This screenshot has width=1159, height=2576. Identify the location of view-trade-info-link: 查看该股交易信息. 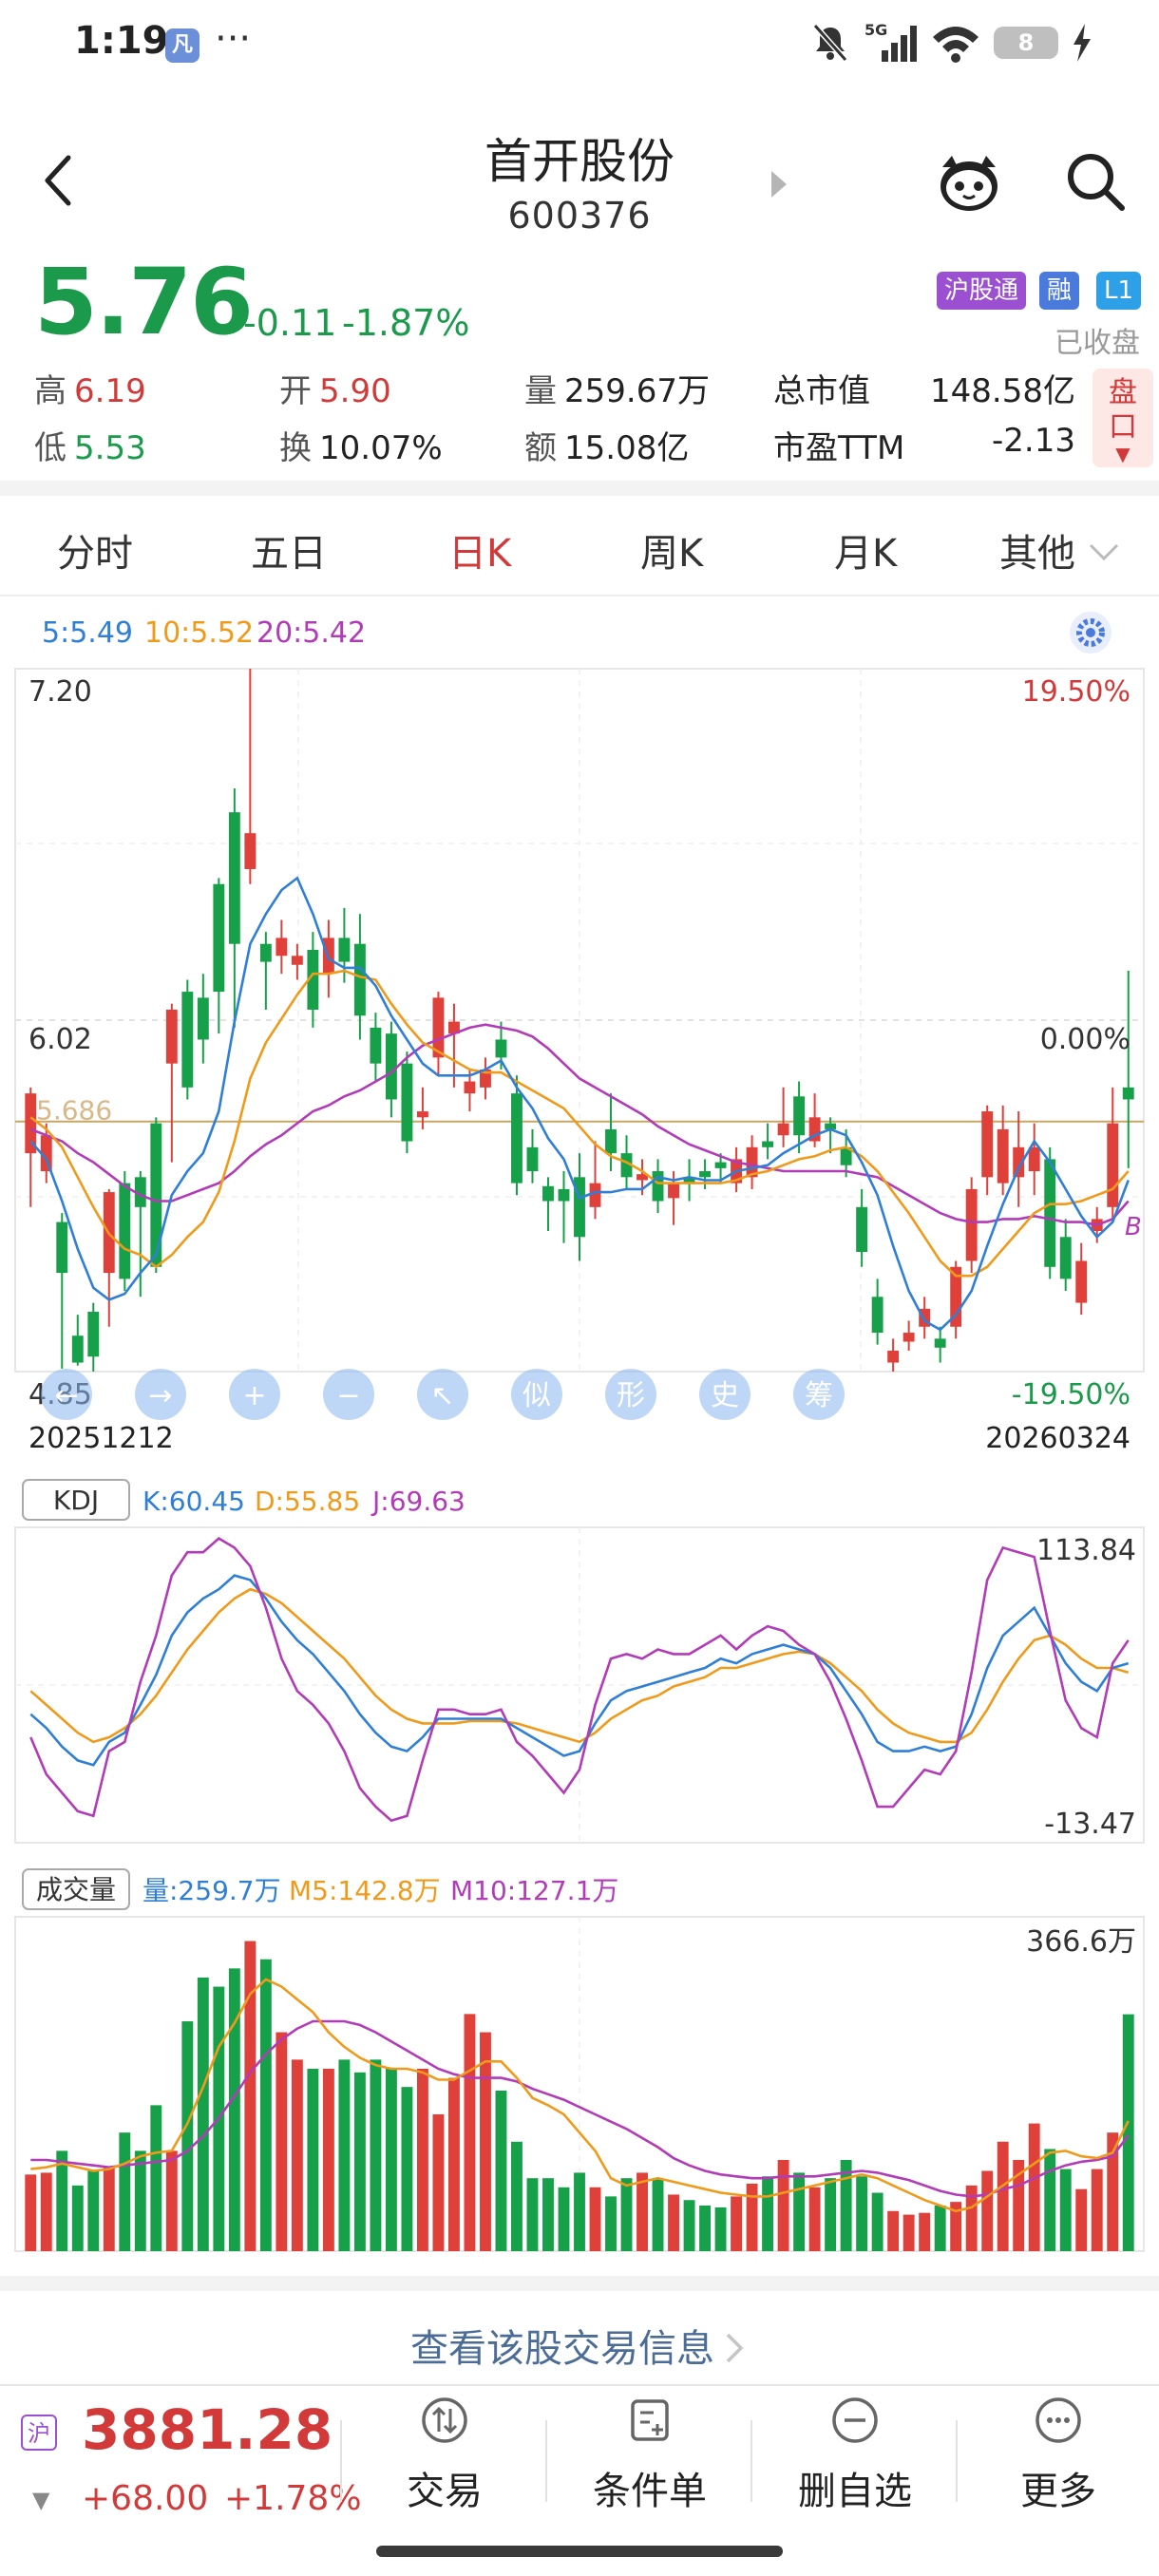
(579, 2345).